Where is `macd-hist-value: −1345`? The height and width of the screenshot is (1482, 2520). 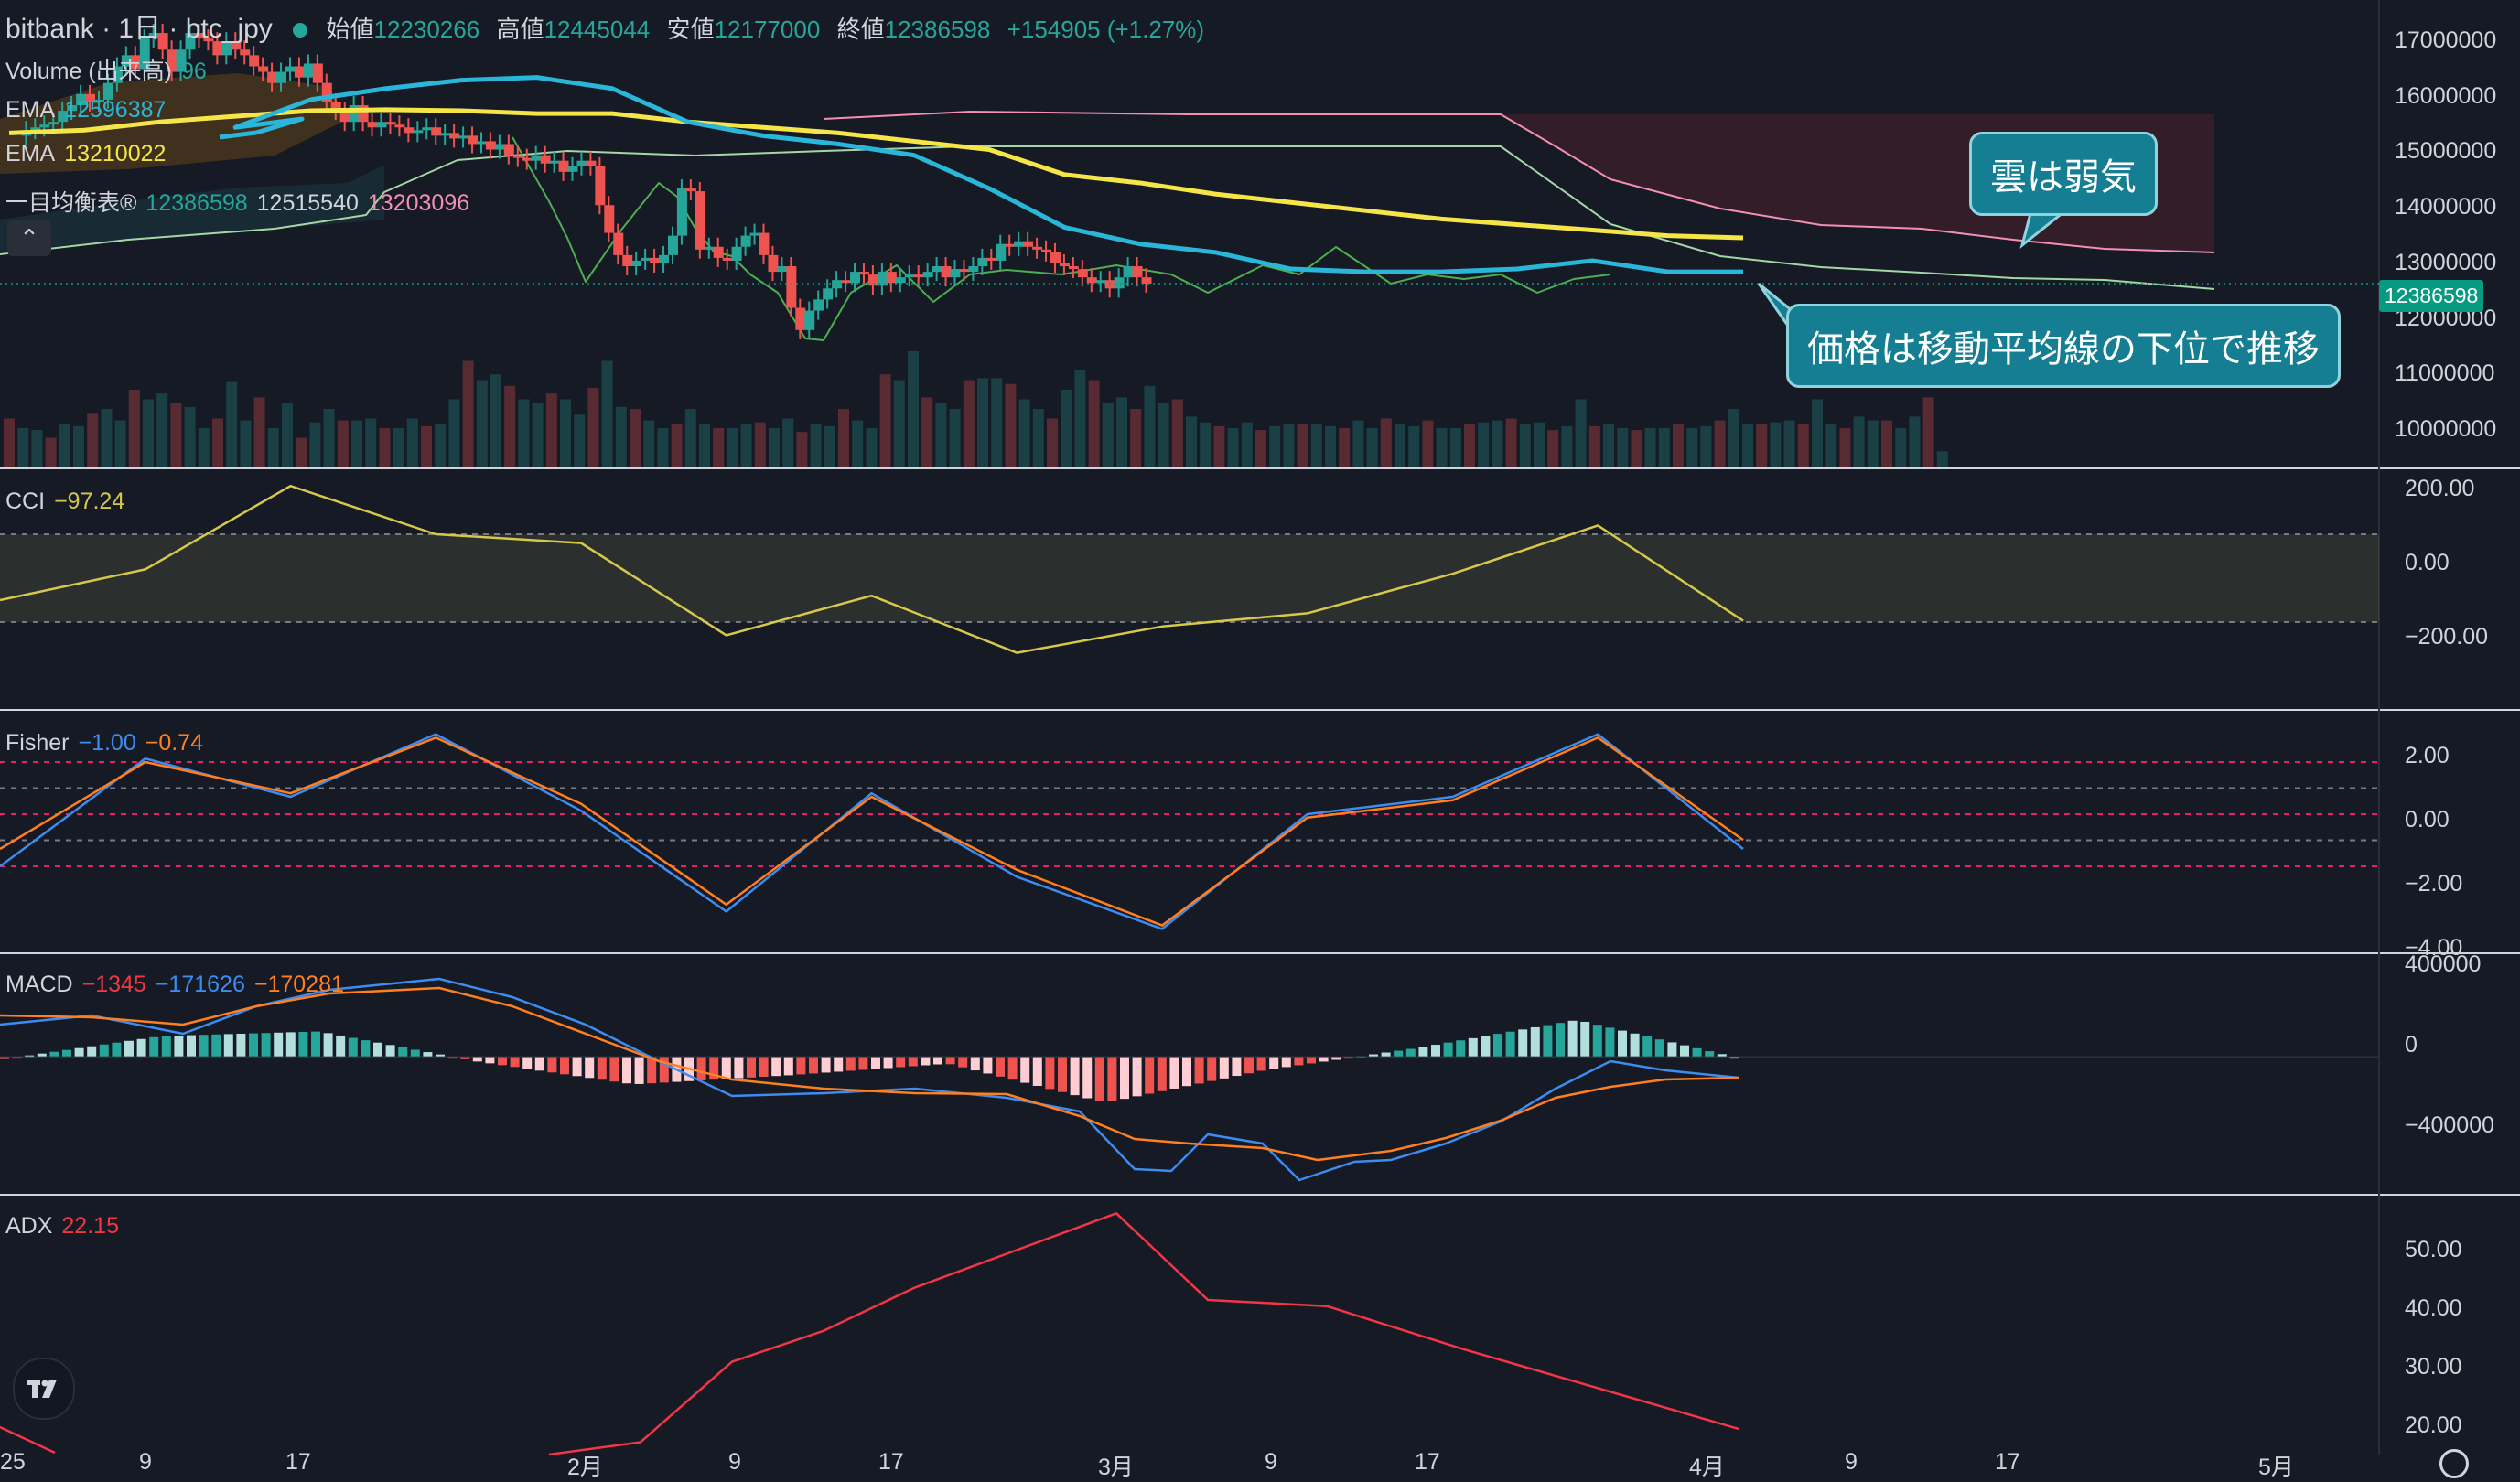 macd-hist-value: −1345 is located at coordinates (113, 985).